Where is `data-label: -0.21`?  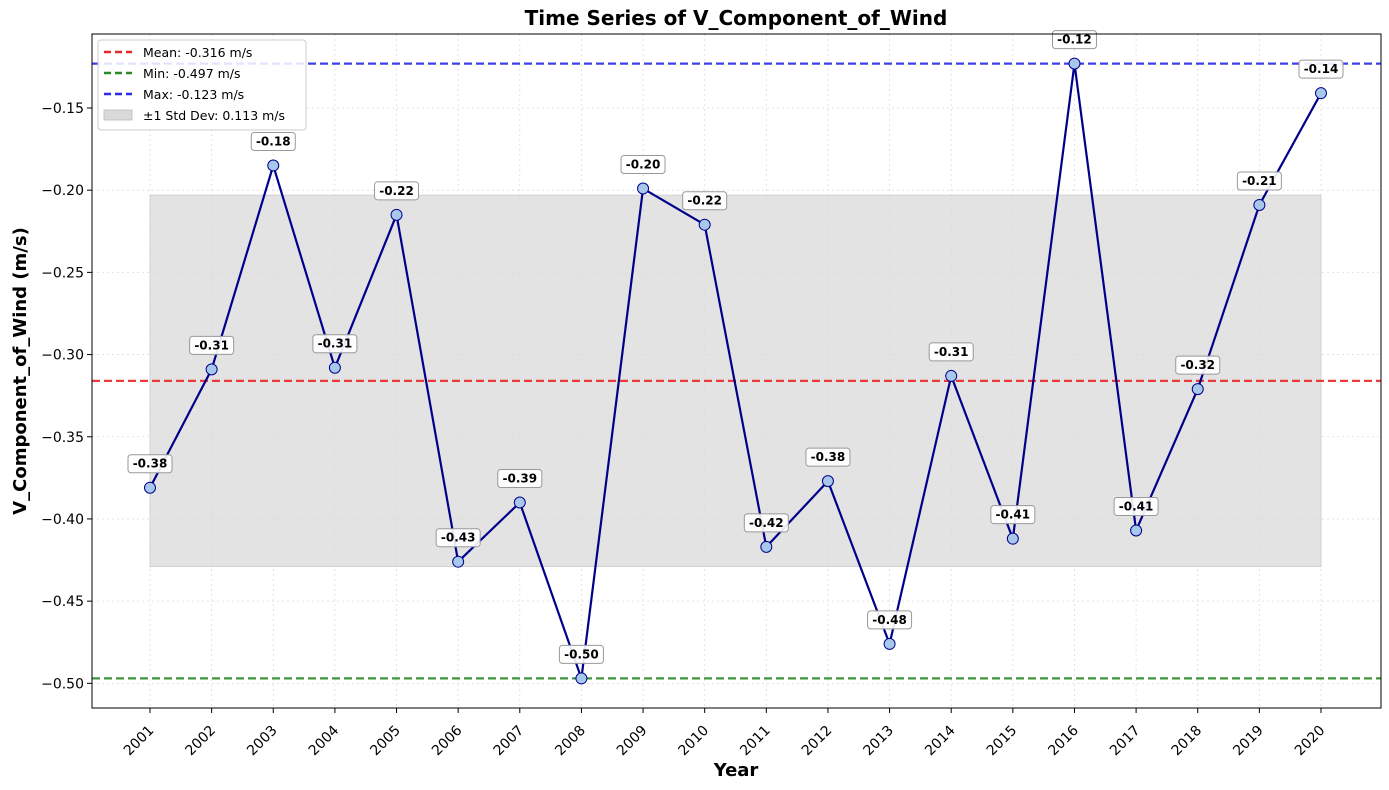
data-label: -0.21 is located at coordinates (1259, 181).